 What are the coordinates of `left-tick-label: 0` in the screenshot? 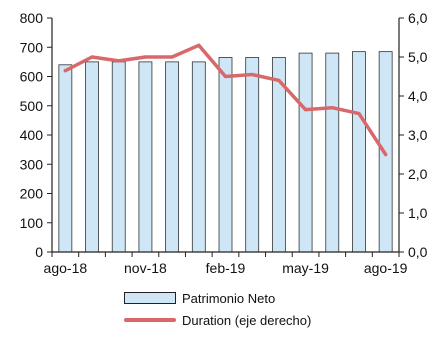 It's located at (39, 252).